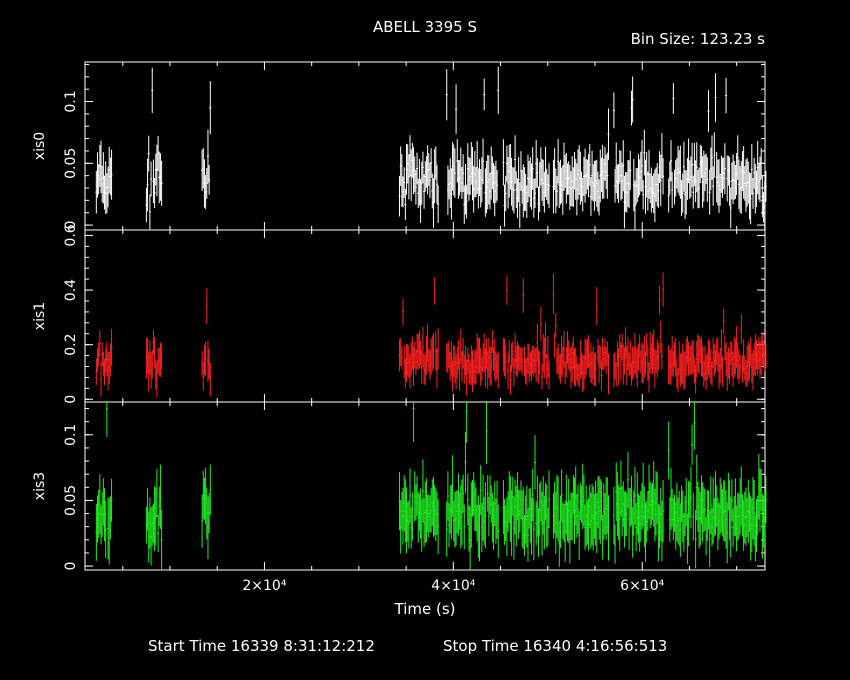  I want to click on x-tick-label: 4×10⁴, so click(453, 586).